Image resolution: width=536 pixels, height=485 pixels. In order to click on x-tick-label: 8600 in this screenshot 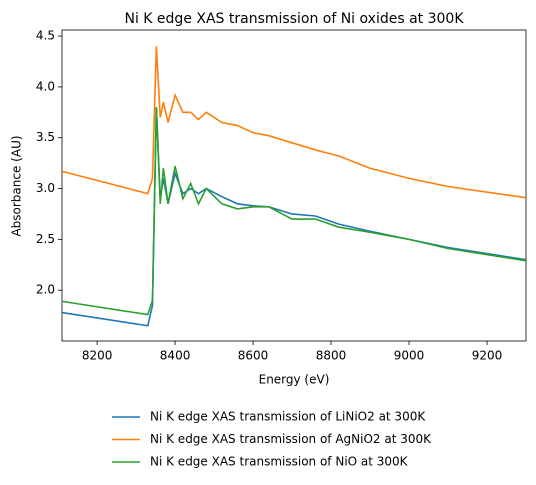, I will do `click(253, 356)`.